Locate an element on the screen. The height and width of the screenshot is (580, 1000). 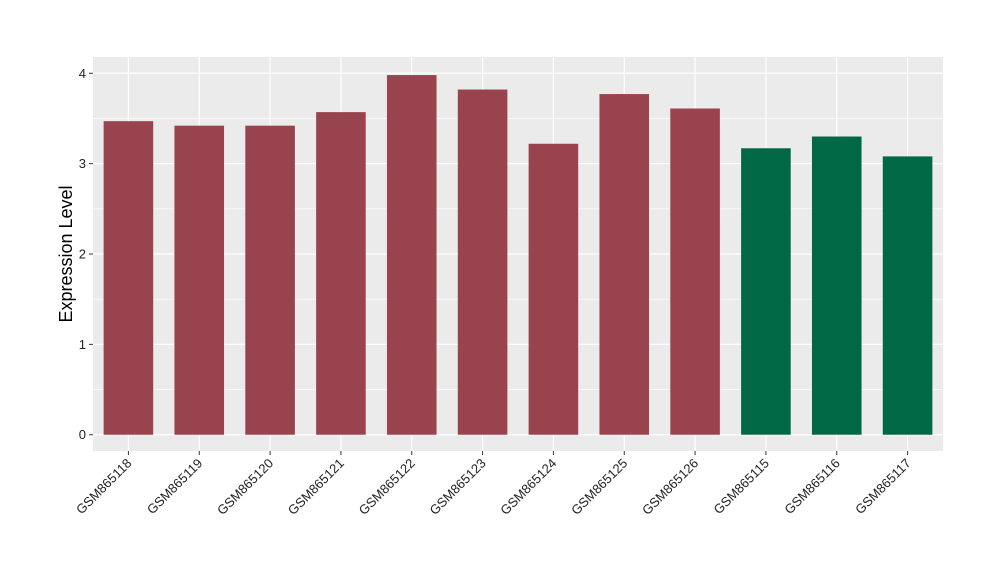
x-tick-label: GSM865123 is located at coordinates (457, 487).